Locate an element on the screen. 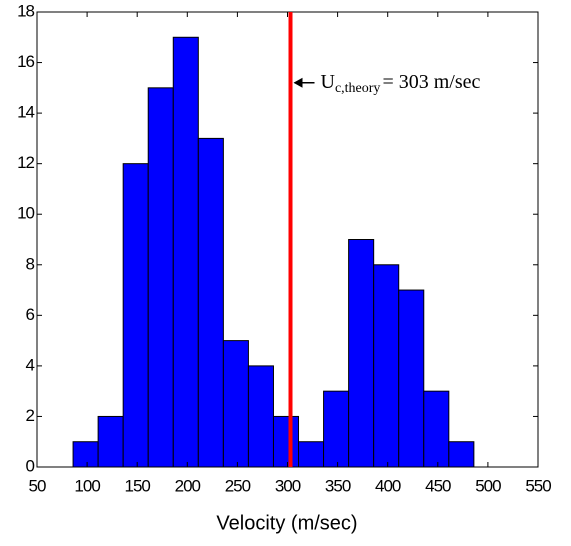 This screenshot has width=571, height=546. x-tick-label: 300 is located at coordinates (288, 485).